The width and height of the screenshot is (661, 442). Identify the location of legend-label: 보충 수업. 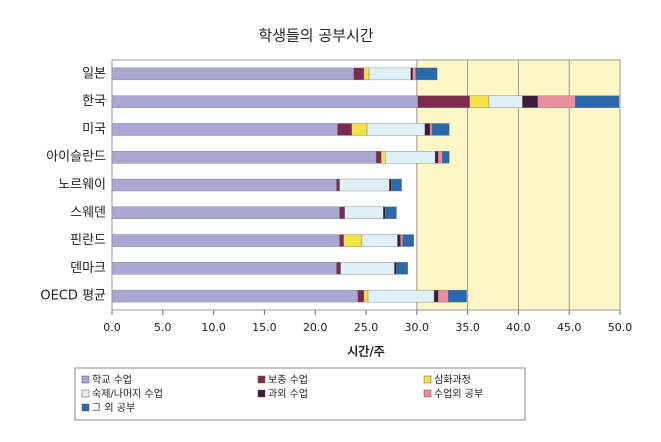
(288, 379).